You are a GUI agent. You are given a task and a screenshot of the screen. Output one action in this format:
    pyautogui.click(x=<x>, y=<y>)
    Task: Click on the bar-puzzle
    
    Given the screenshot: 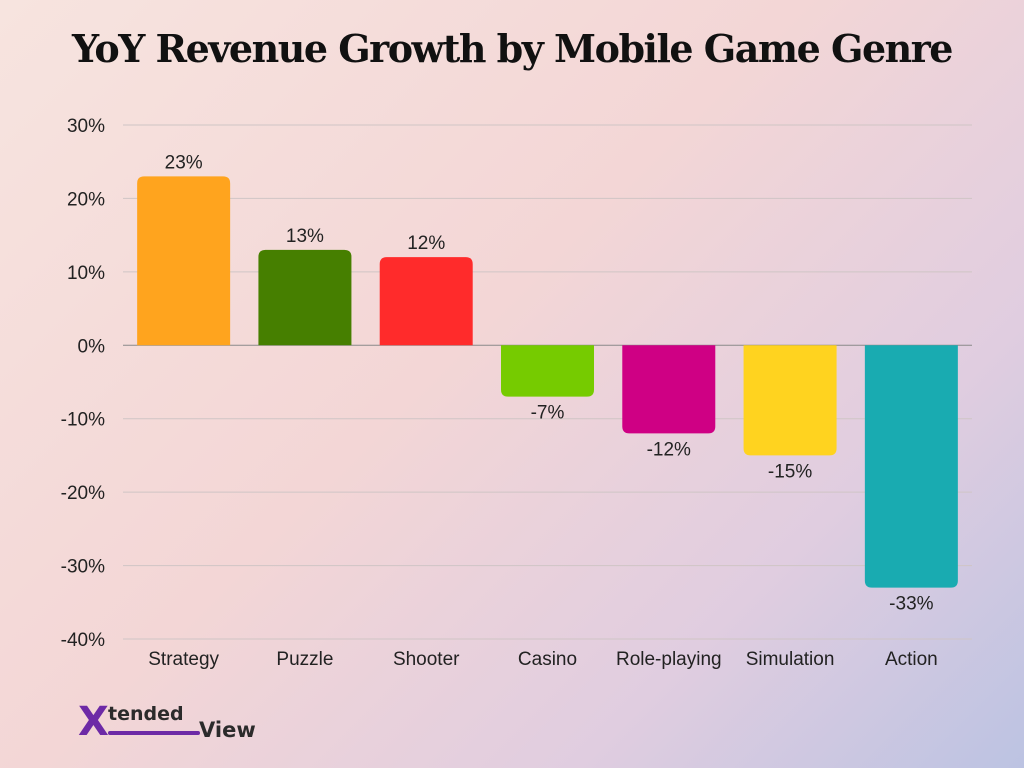 What is the action you would take?
    pyautogui.click(x=305, y=297)
    